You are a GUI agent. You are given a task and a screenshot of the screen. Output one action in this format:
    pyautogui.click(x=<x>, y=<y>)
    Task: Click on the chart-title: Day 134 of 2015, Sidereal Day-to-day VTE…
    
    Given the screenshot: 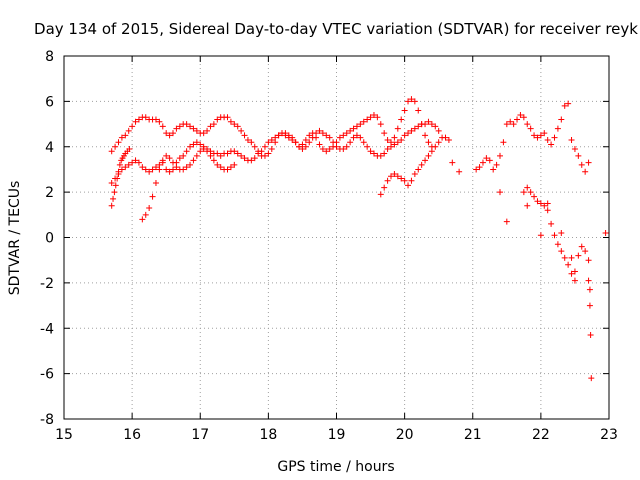 What is the action you would take?
    pyautogui.click(x=336, y=29)
    